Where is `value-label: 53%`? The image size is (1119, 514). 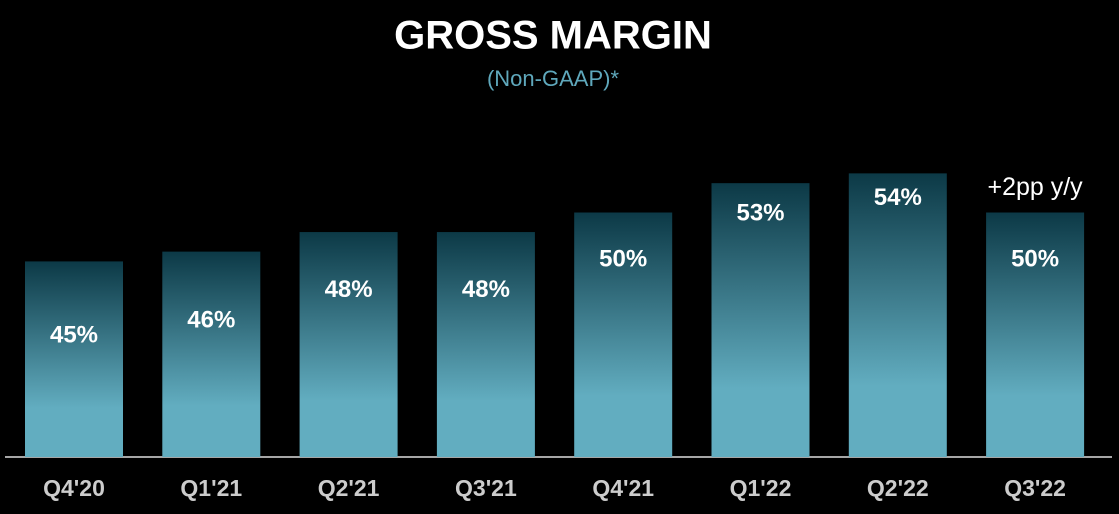
value-label: 53% is located at coordinates (760, 213).